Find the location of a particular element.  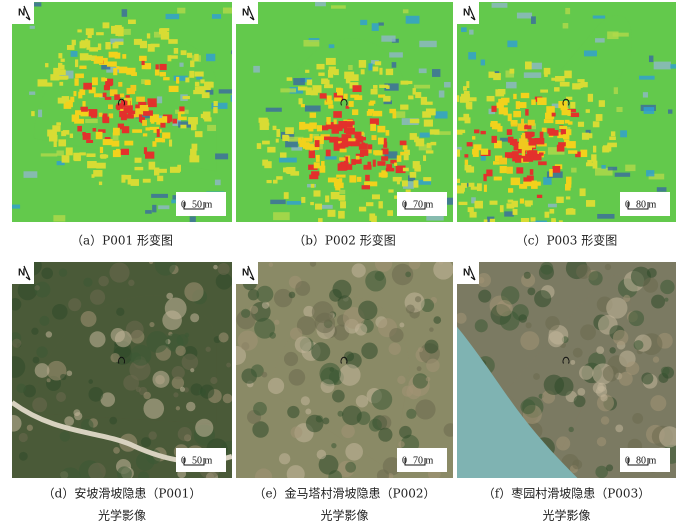

scale-length: 70 m is located at coordinates (423, 204).